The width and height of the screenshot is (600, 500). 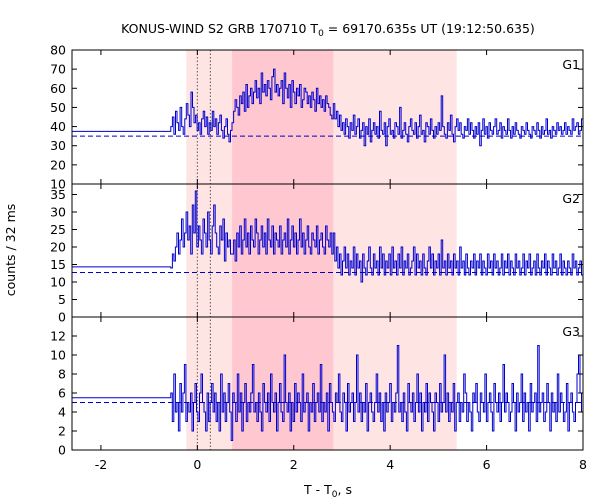 What do you see at coordinates (58, 50) in the screenshot?
I see `y-tick-label: 80` at bounding box center [58, 50].